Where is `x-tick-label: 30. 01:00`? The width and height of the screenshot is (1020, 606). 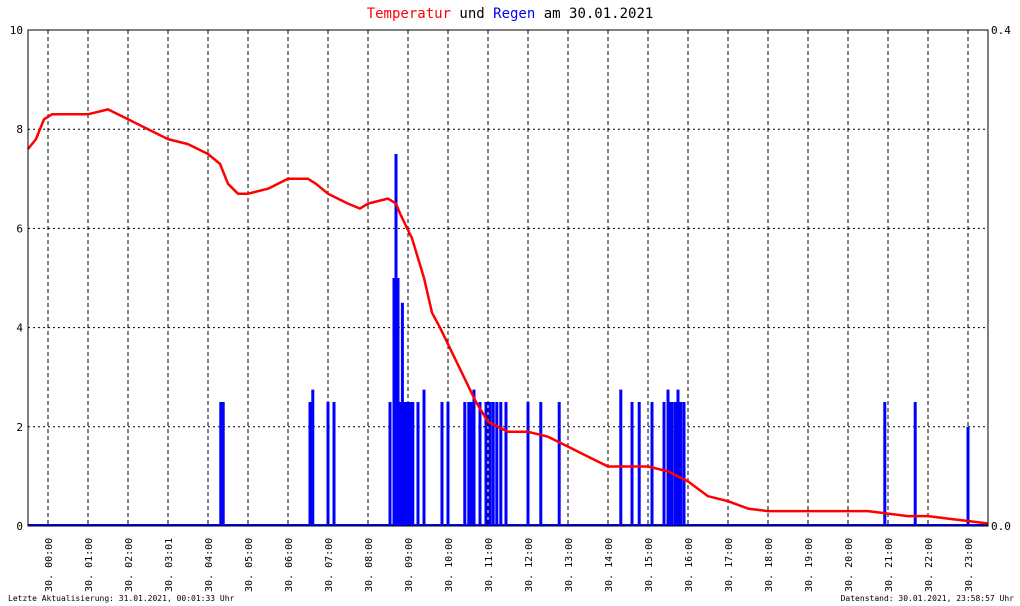 x-tick-label: 30. 01:00 is located at coordinates (89, 565).